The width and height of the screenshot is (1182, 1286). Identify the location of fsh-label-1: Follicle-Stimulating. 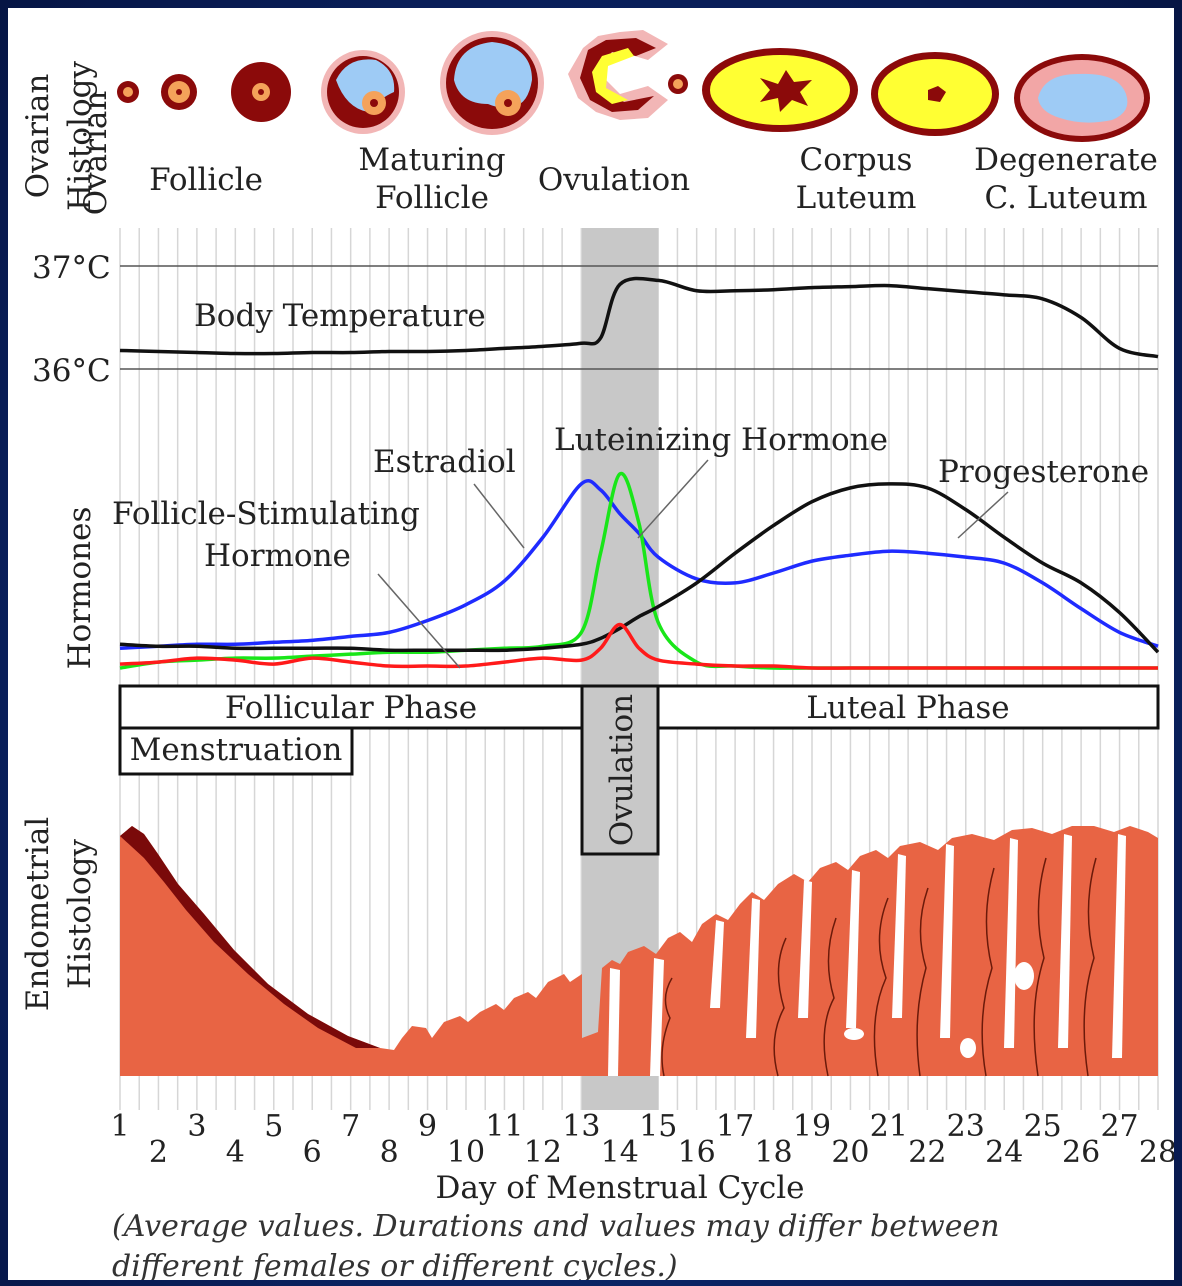
(266, 514).